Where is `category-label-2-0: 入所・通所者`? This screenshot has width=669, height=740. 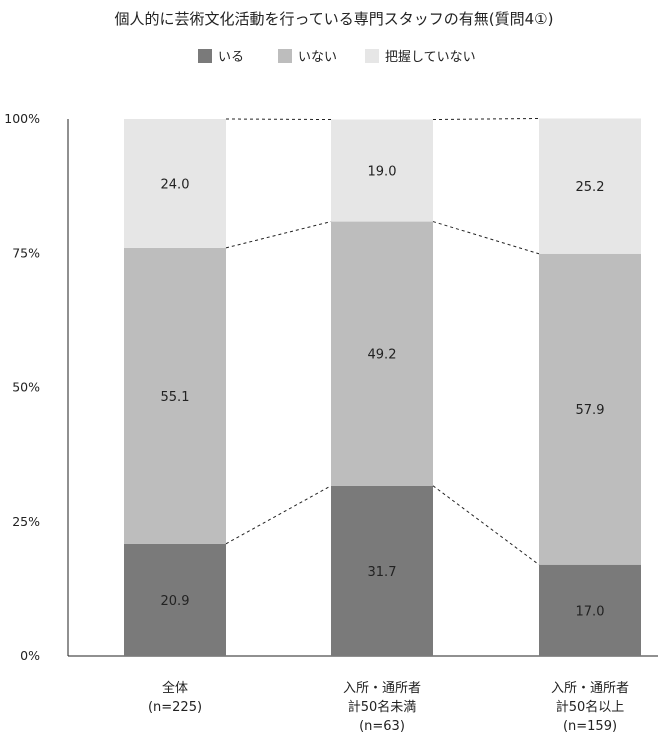
category-label-2-0: 入所・通所者 is located at coordinates (590, 688).